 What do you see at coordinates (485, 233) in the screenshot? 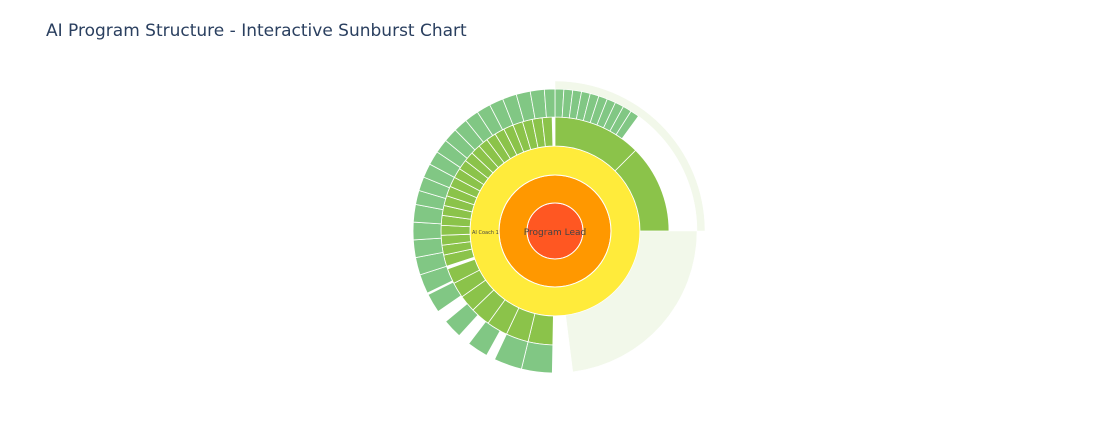
I see `coach-label: AI Coach 1` at bounding box center [485, 233].